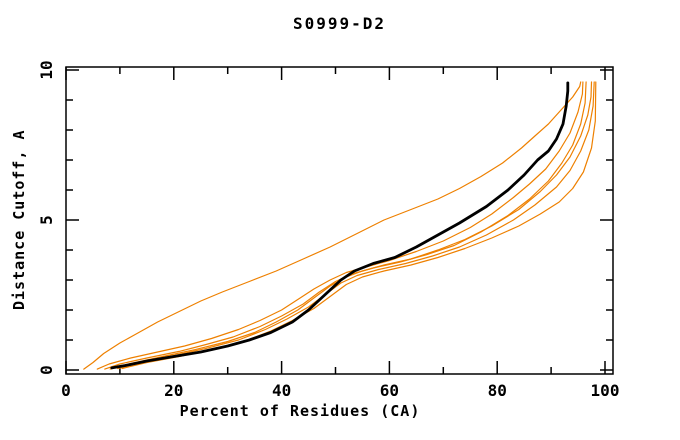 This screenshot has height=440, width=680. What do you see at coordinates (46, 370) in the screenshot?
I see `y-tick-label: 0` at bounding box center [46, 370].